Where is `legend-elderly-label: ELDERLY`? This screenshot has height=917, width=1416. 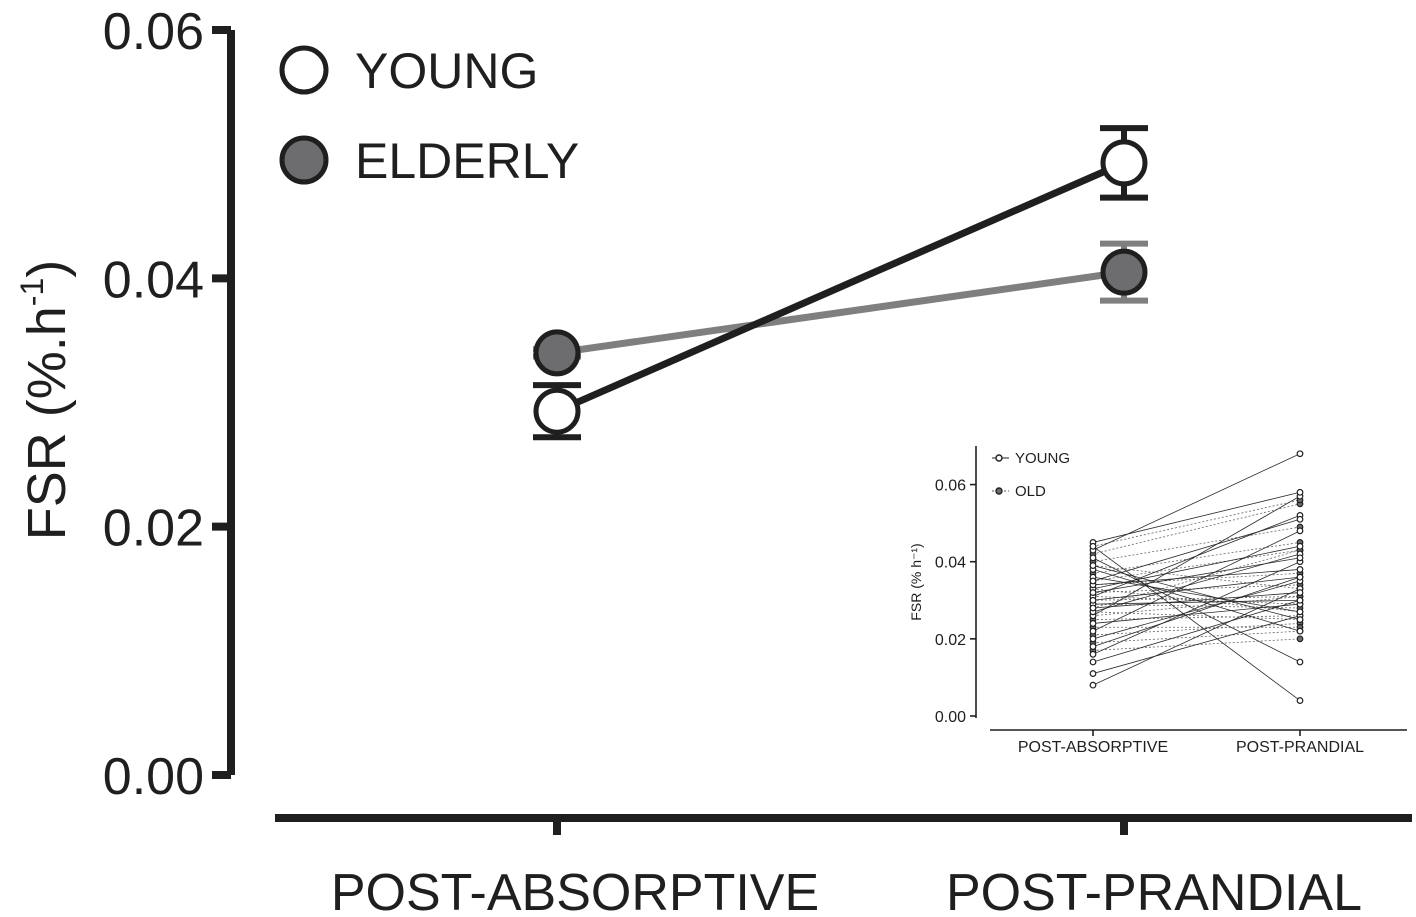
legend-elderly-label: ELDERLY is located at coordinates (467, 161).